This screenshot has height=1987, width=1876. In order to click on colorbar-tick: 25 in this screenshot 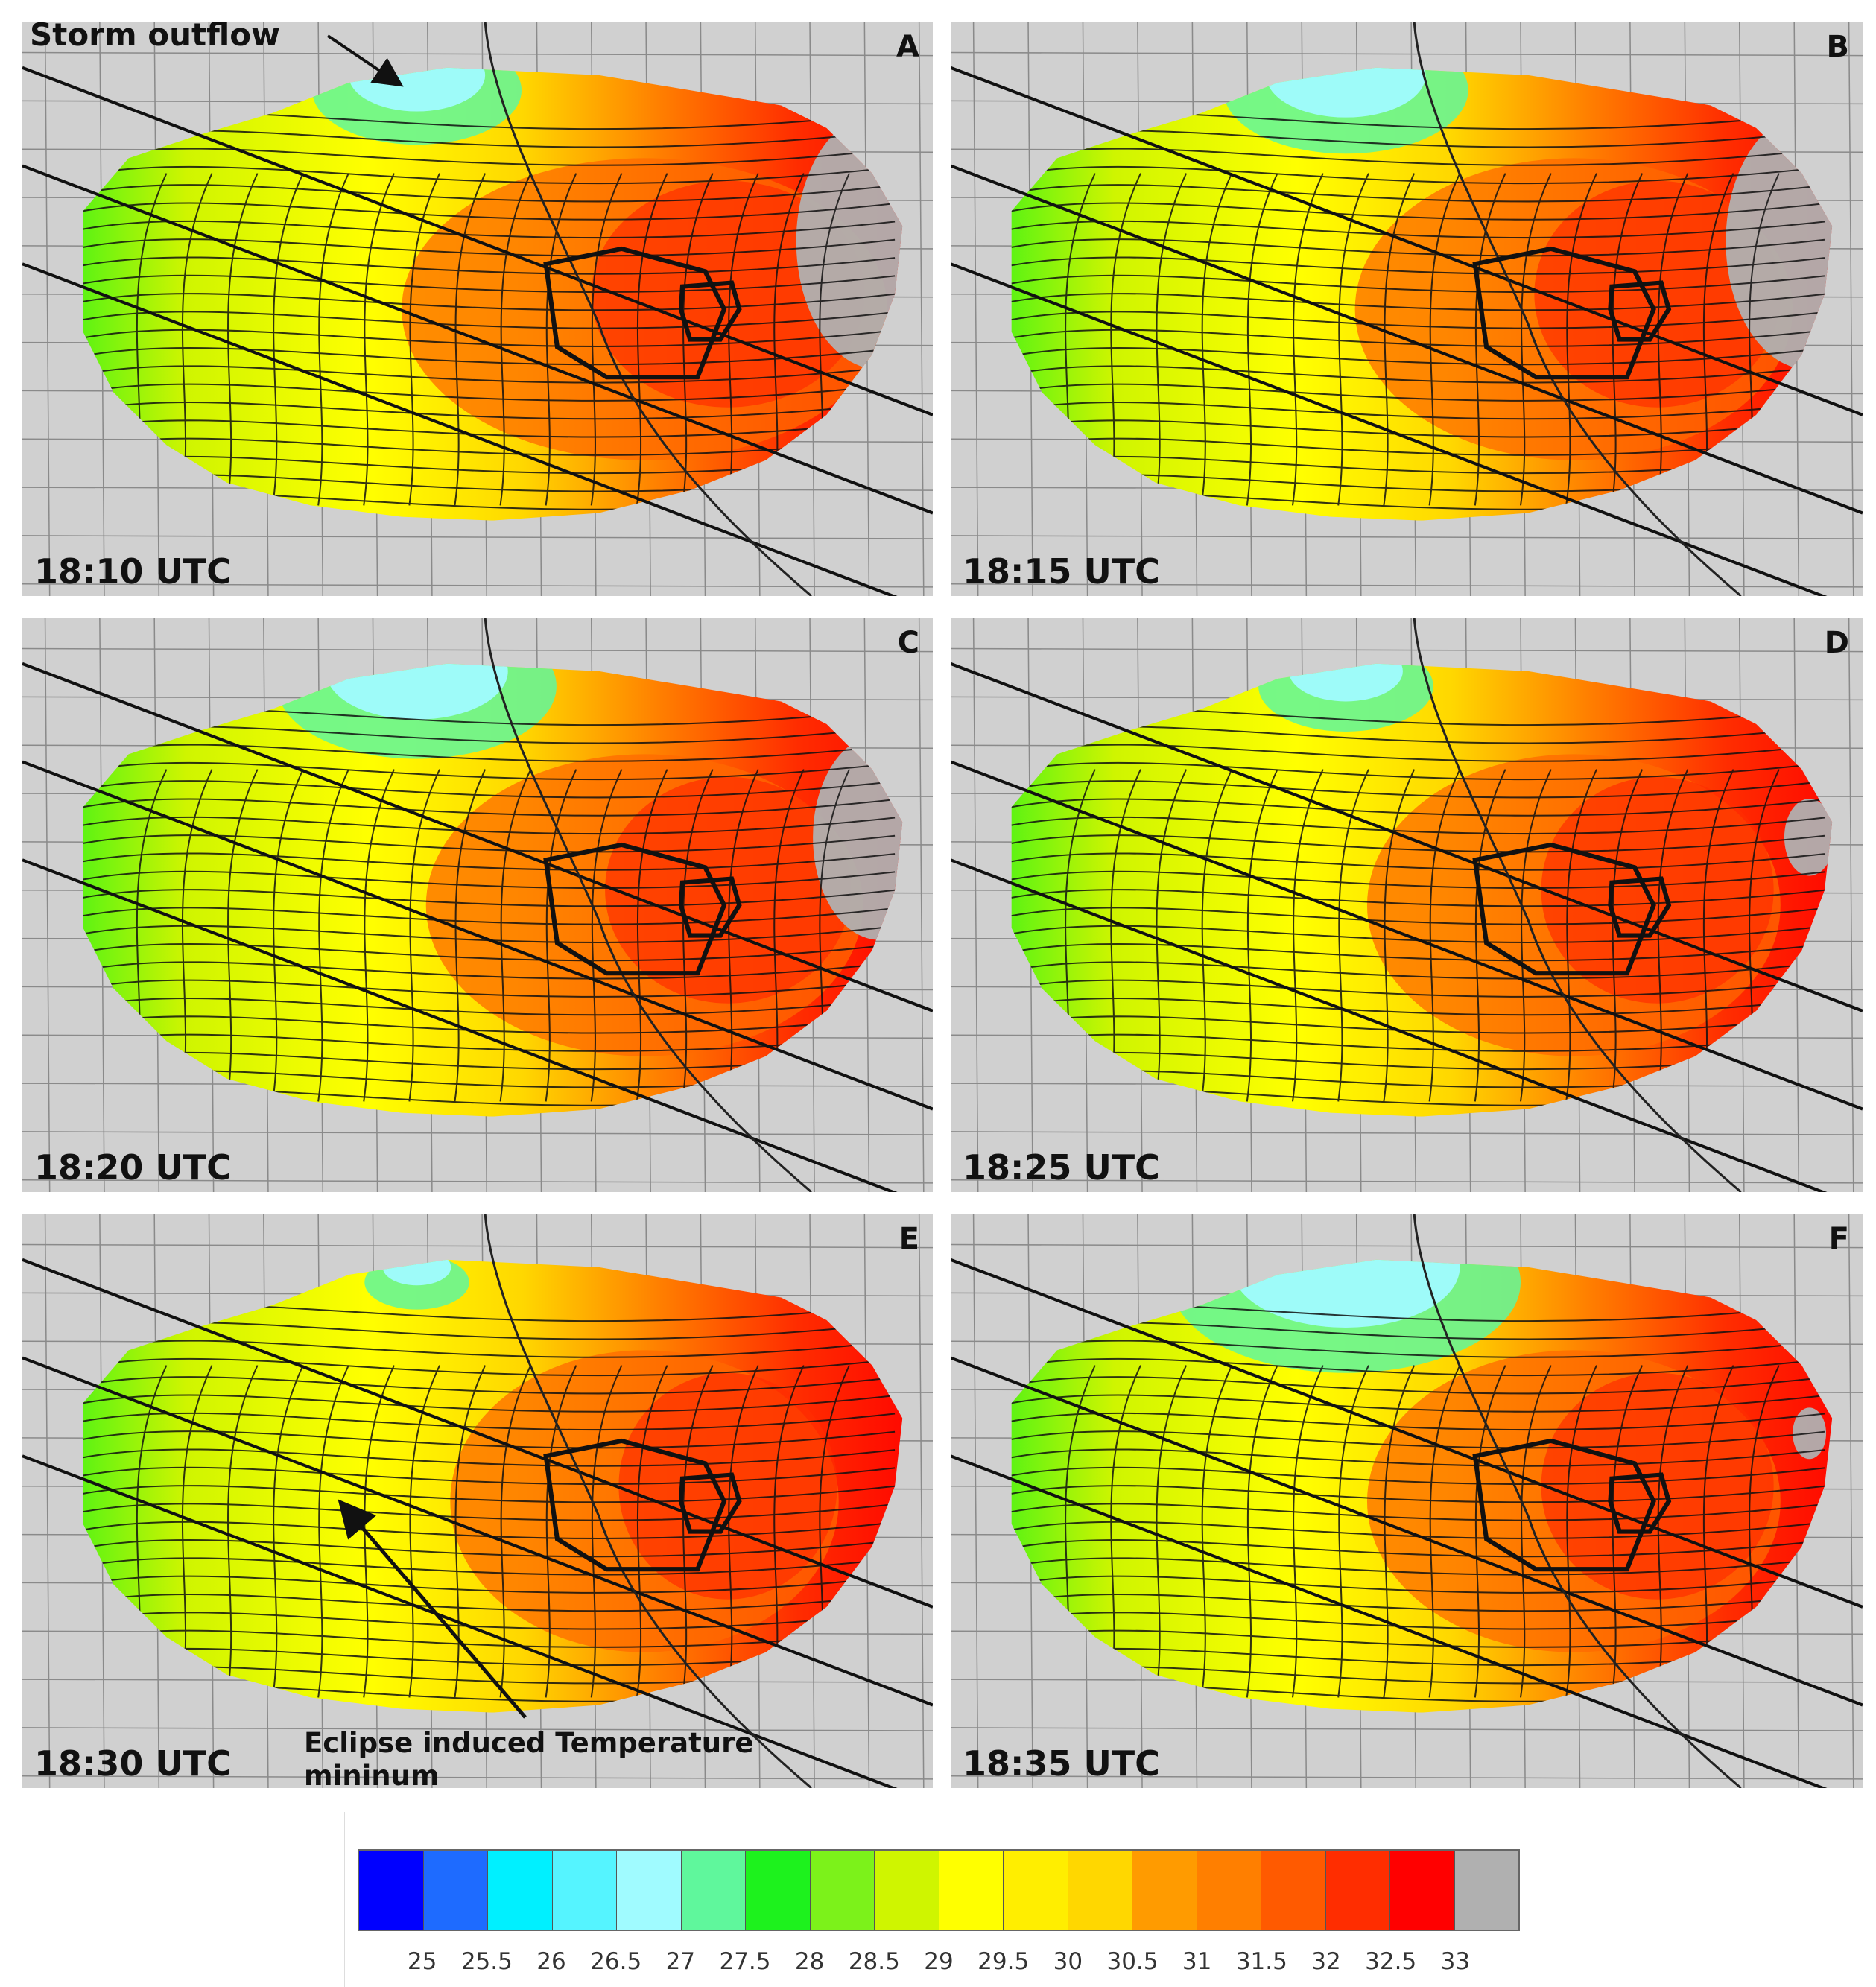, I will do `click(422, 1961)`.